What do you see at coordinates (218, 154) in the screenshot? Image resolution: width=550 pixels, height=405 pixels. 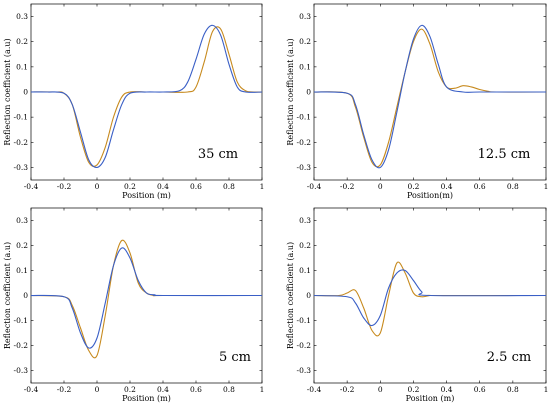 I see `panel-annotation: 35 cm` at bounding box center [218, 154].